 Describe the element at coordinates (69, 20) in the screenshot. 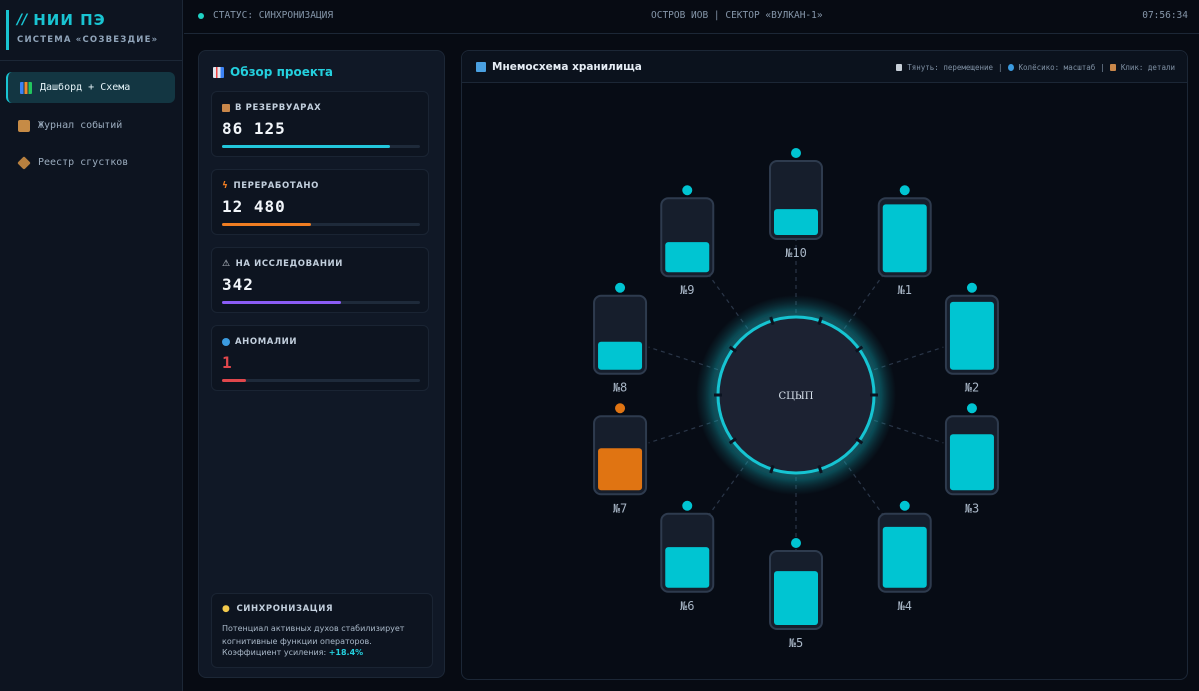

I see `brand-title: НИИ ПЭ` at that location.